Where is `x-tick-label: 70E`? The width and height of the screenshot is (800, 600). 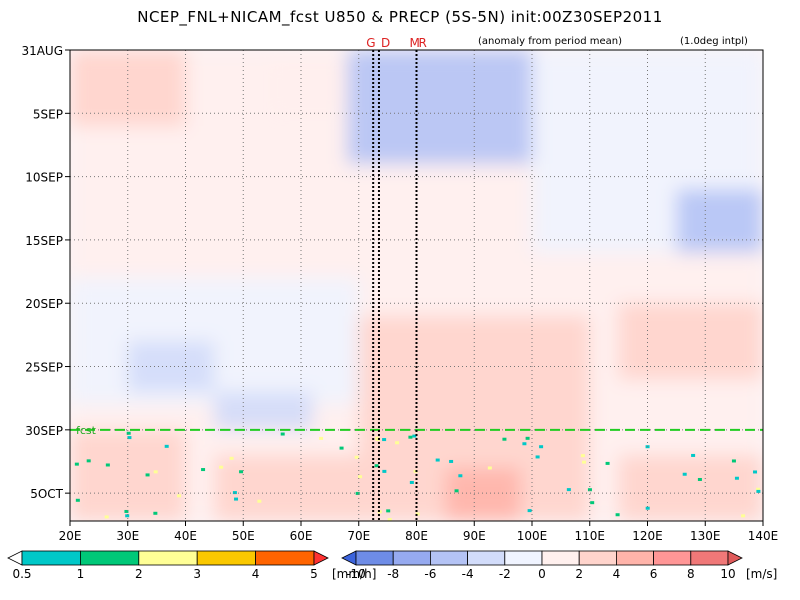
x-tick-label: 70E is located at coordinates (358, 536).